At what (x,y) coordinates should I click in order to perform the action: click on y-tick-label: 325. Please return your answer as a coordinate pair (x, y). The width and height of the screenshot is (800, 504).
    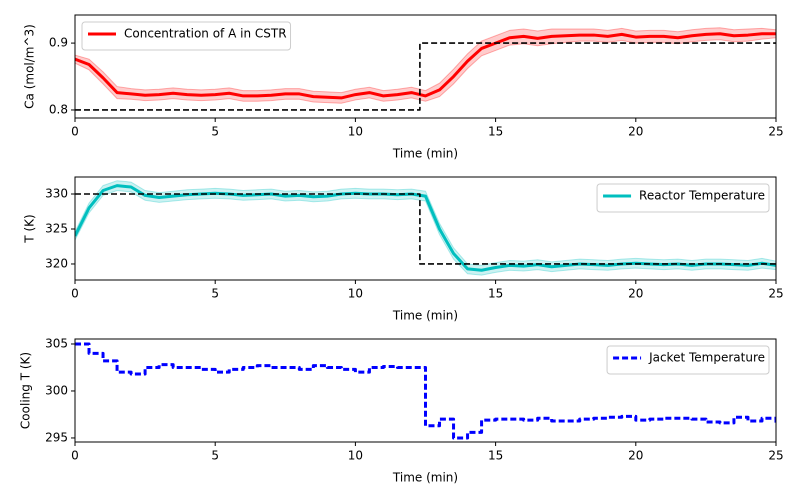
    Looking at the image, I should click on (56, 228).